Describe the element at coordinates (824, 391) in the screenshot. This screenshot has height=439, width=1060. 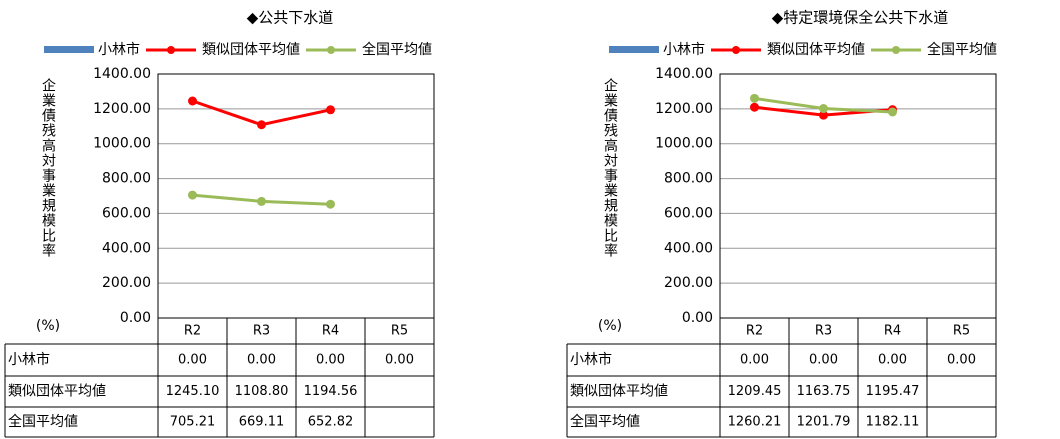
I see `table-cell: 1163.75` at that location.